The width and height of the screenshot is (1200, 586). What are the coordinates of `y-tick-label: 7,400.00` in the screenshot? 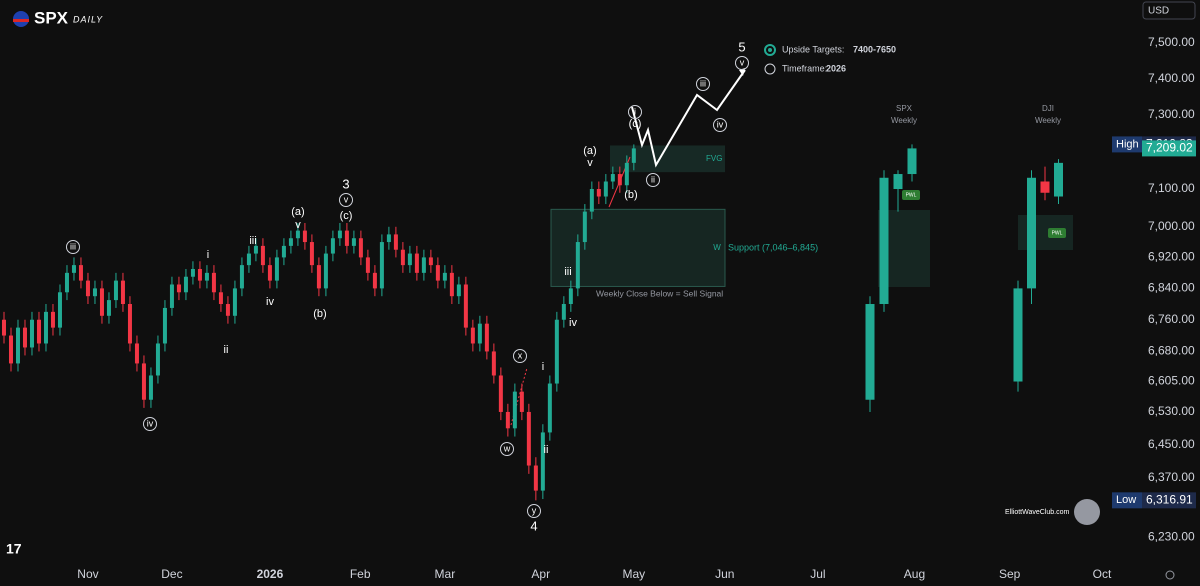 It's located at (1171, 78).